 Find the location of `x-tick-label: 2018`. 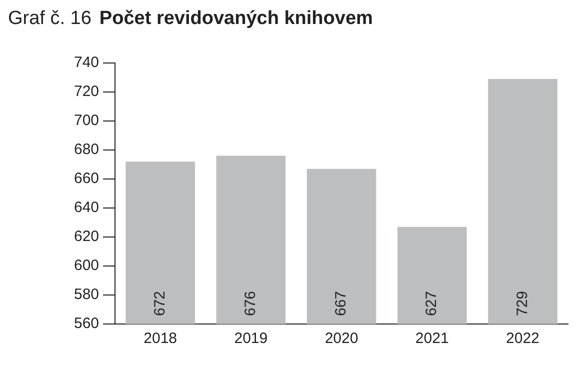

x-tick-label: 2018 is located at coordinates (161, 339).